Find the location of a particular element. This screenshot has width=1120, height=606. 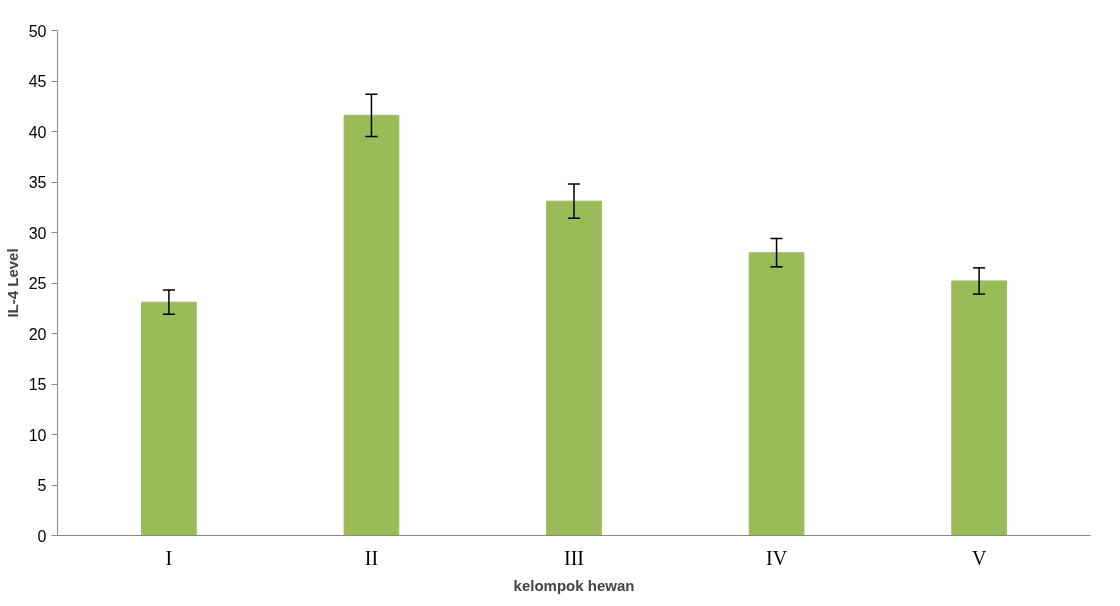

y-axis-title: IL-4 Level is located at coordinates (12, 283).